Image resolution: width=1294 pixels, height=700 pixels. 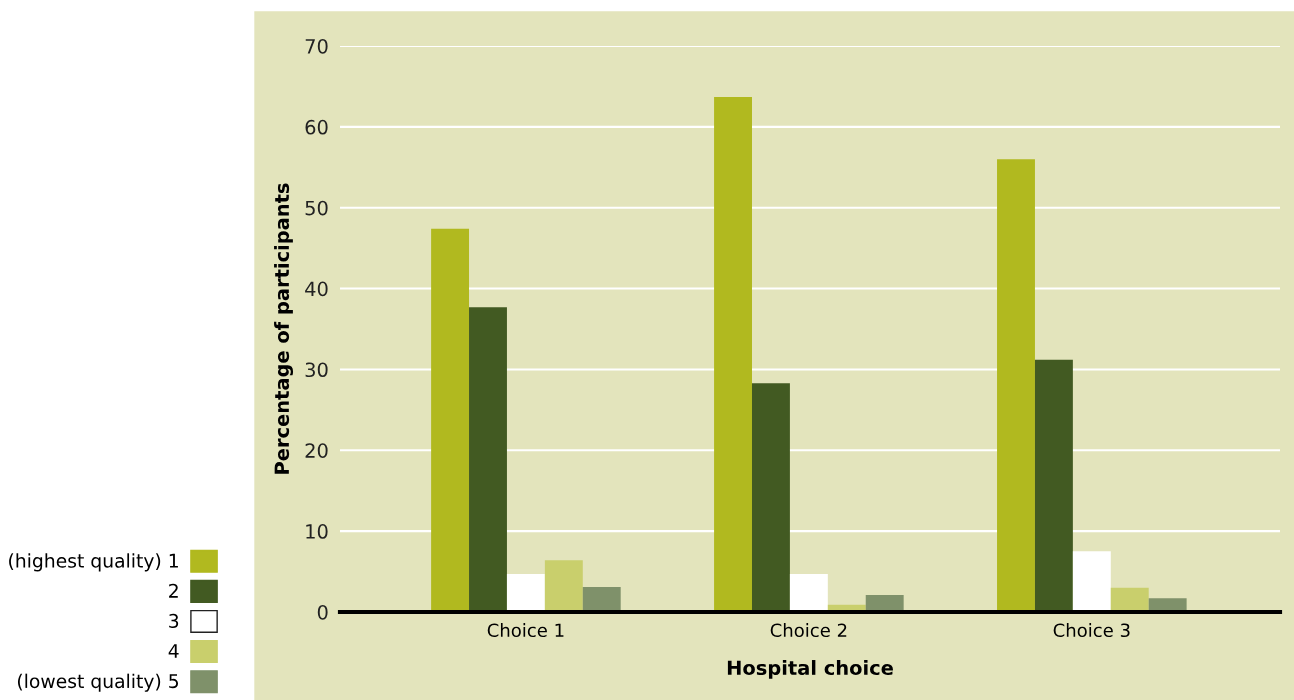 What do you see at coordinates (316, 370) in the screenshot?
I see `y-tick-label: 30` at bounding box center [316, 370].